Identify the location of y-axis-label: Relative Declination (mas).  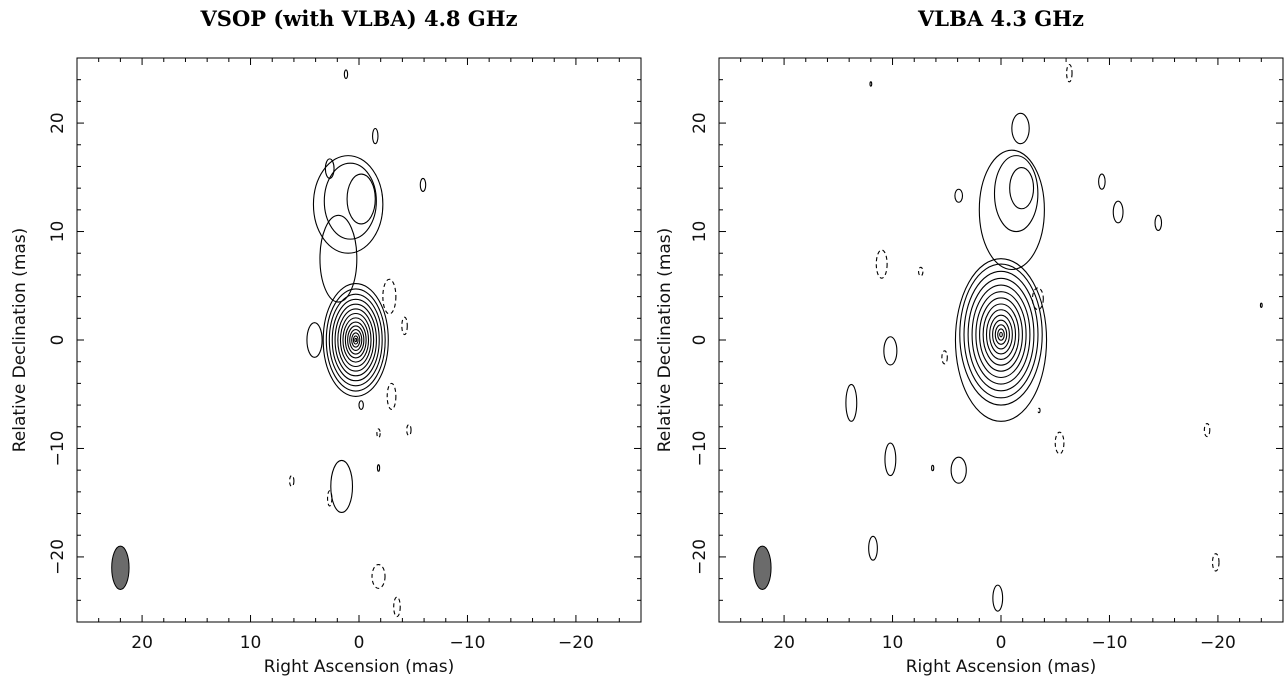
(20, 340).